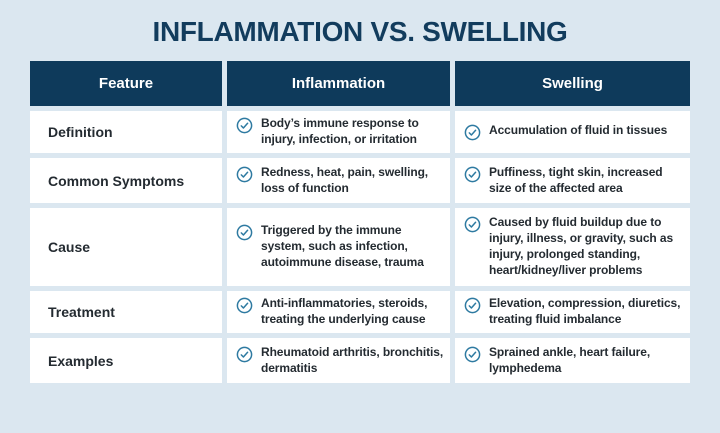 This screenshot has height=433, width=720. I want to click on header-label: Inflammation, so click(338, 83).